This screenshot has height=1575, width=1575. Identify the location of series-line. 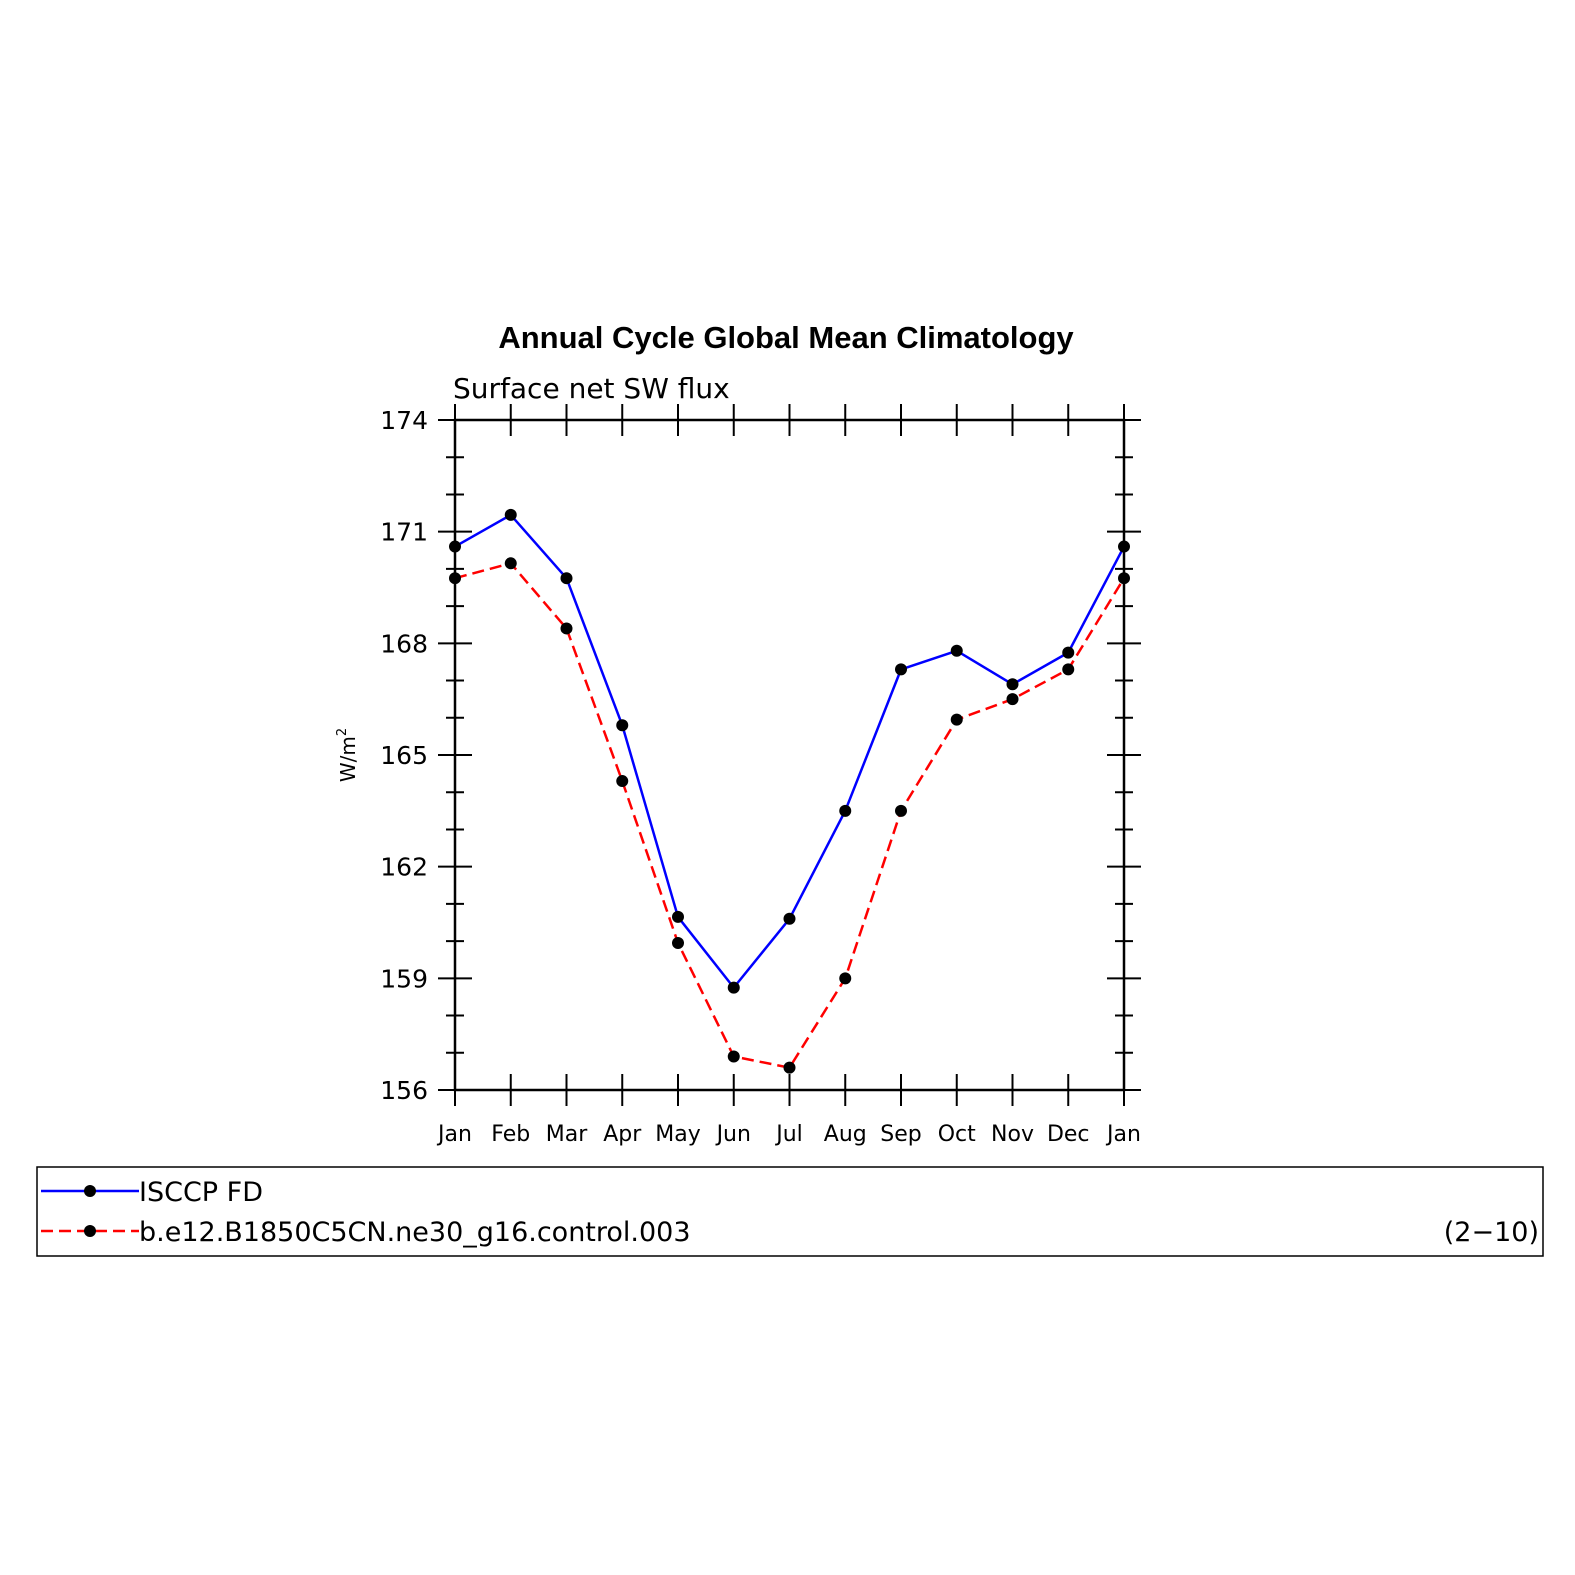
(790, 815).